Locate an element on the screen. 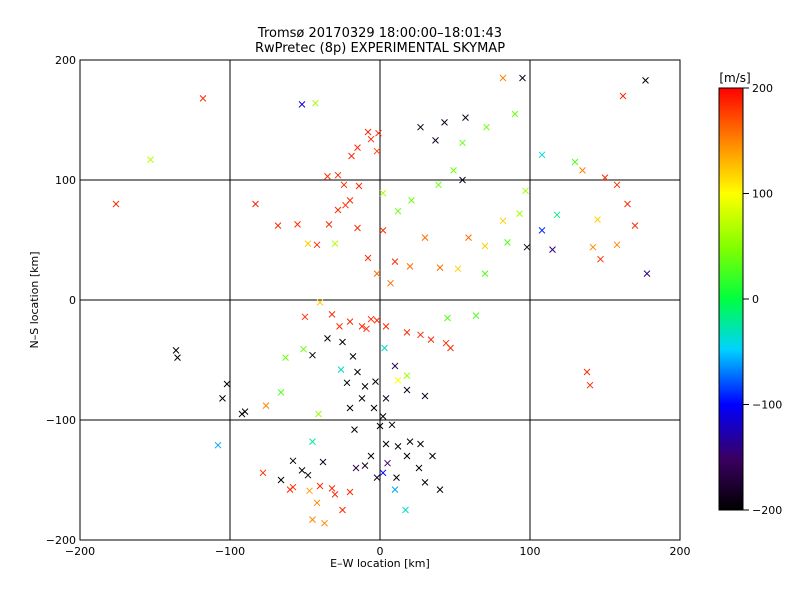  x-tick-label: 0 is located at coordinates (380, 551).